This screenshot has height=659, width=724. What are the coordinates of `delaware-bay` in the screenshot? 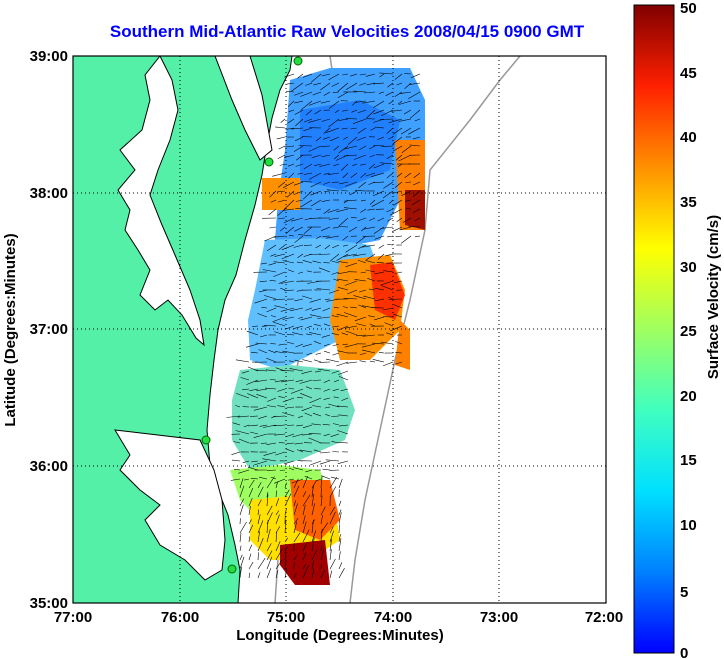 It's located at (243, 108).